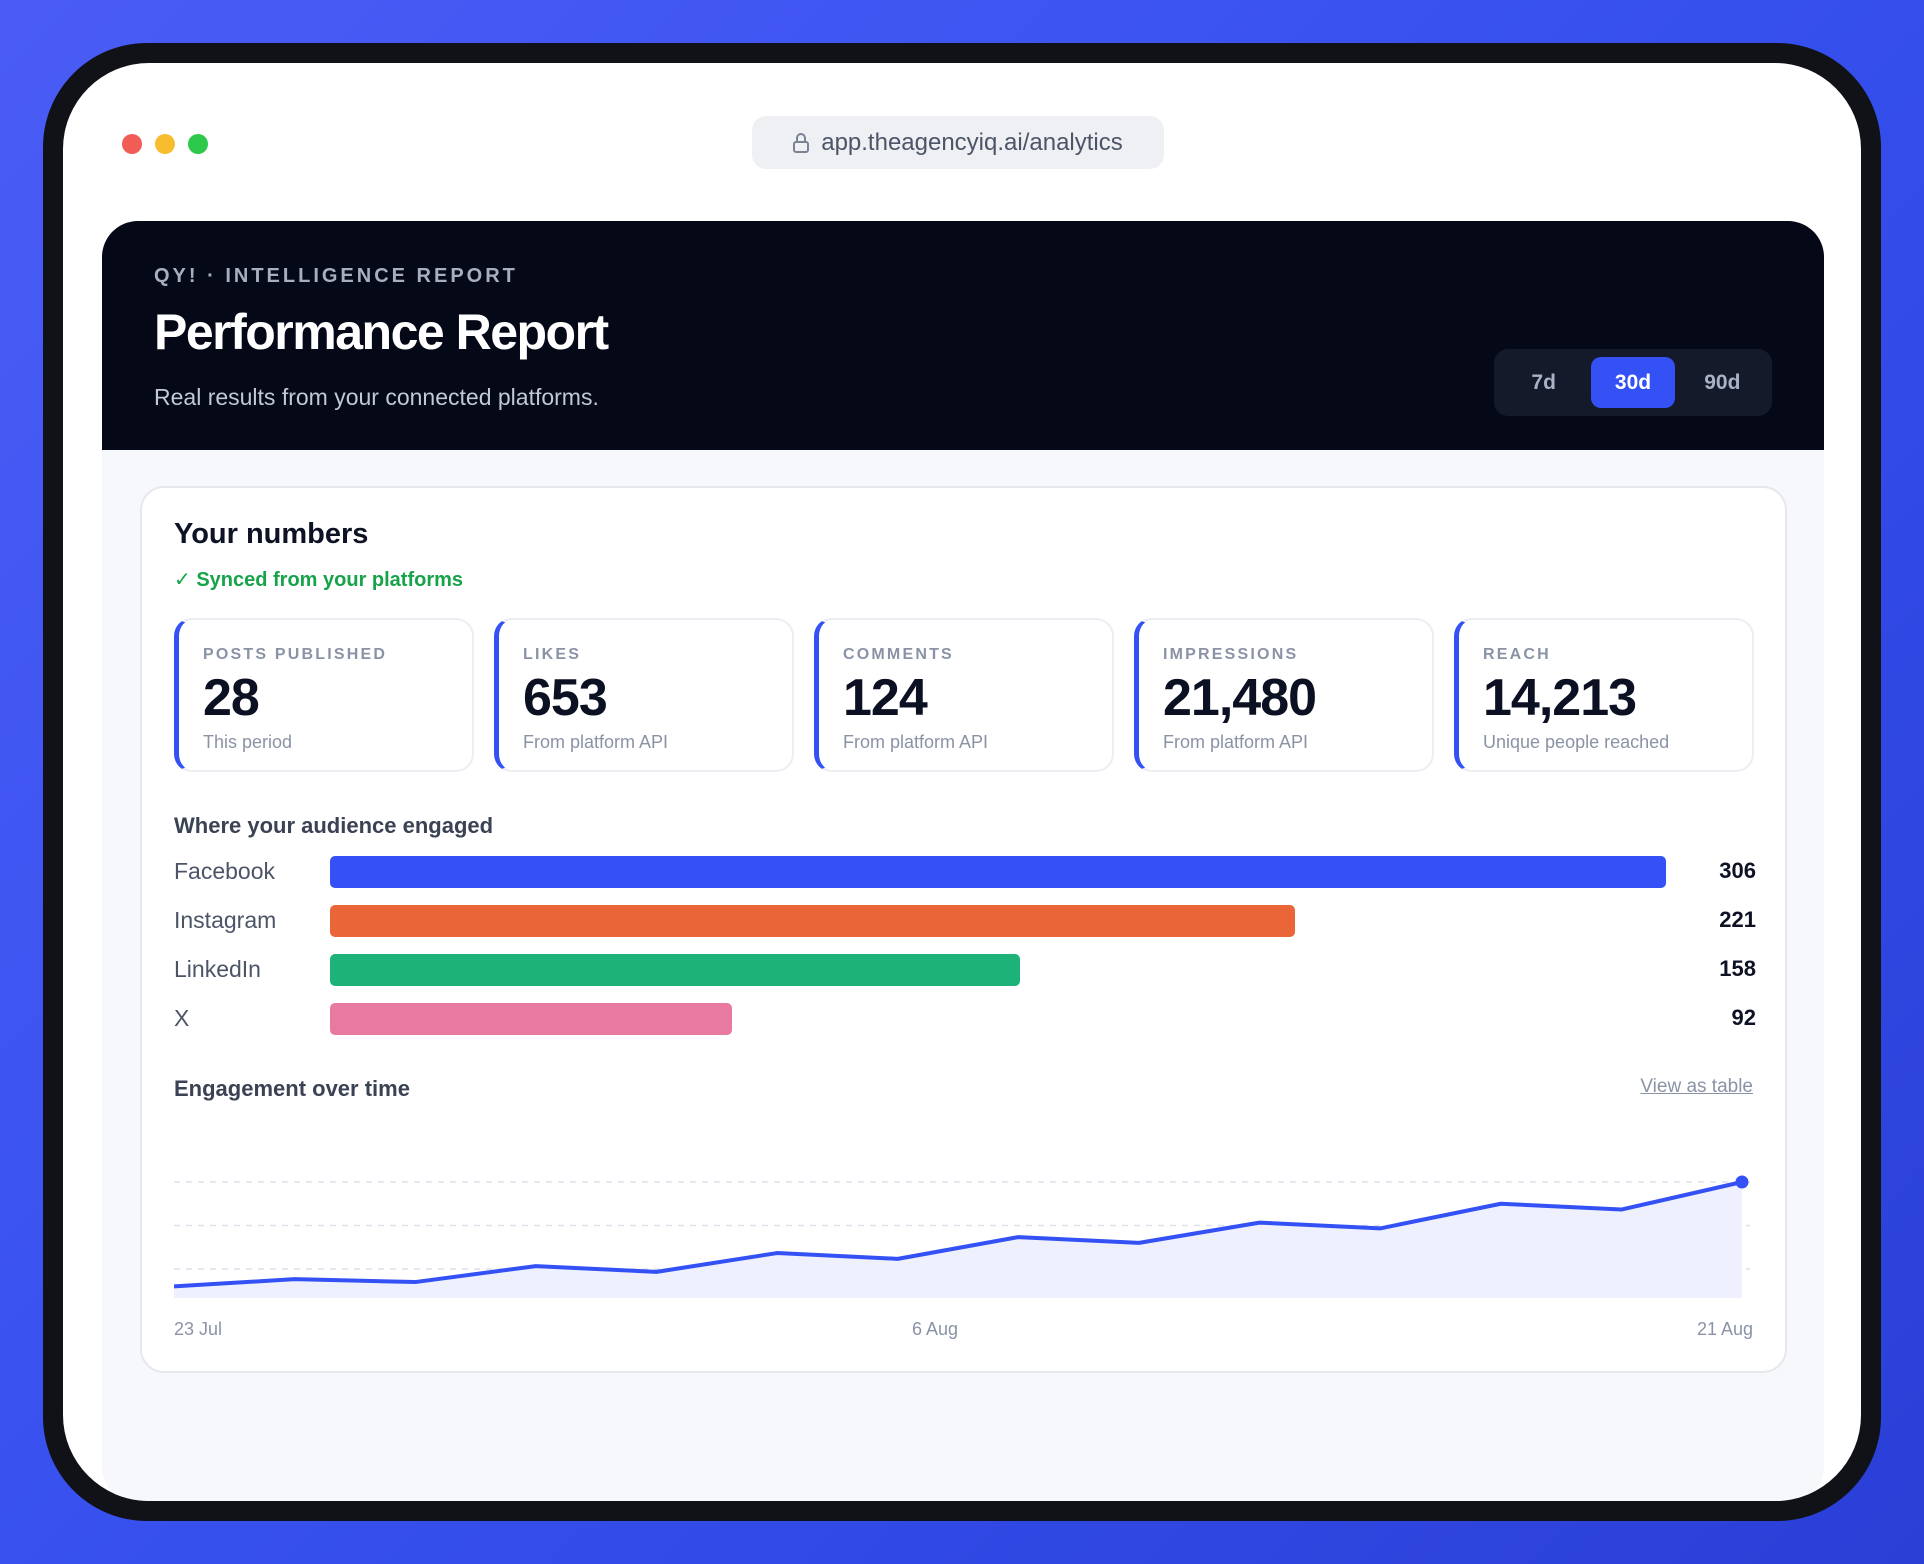  I want to click on bar-value: 92, so click(1743, 1017).